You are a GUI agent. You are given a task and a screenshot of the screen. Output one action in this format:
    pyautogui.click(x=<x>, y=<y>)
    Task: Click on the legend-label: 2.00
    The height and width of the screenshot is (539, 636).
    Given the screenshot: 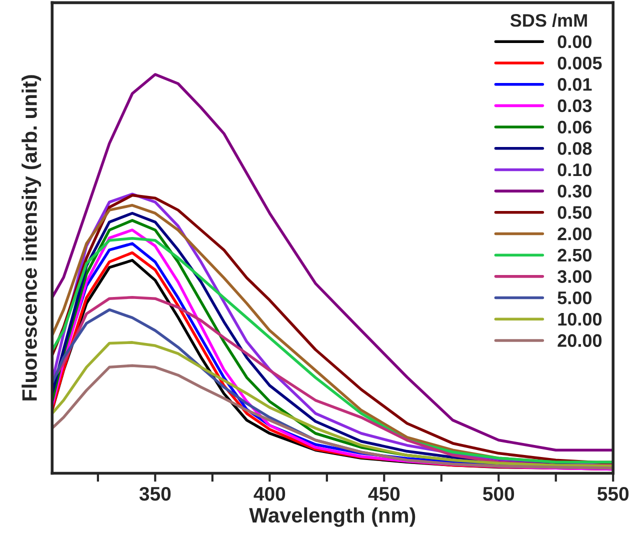 What is the action you would take?
    pyautogui.click(x=575, y=233)
    